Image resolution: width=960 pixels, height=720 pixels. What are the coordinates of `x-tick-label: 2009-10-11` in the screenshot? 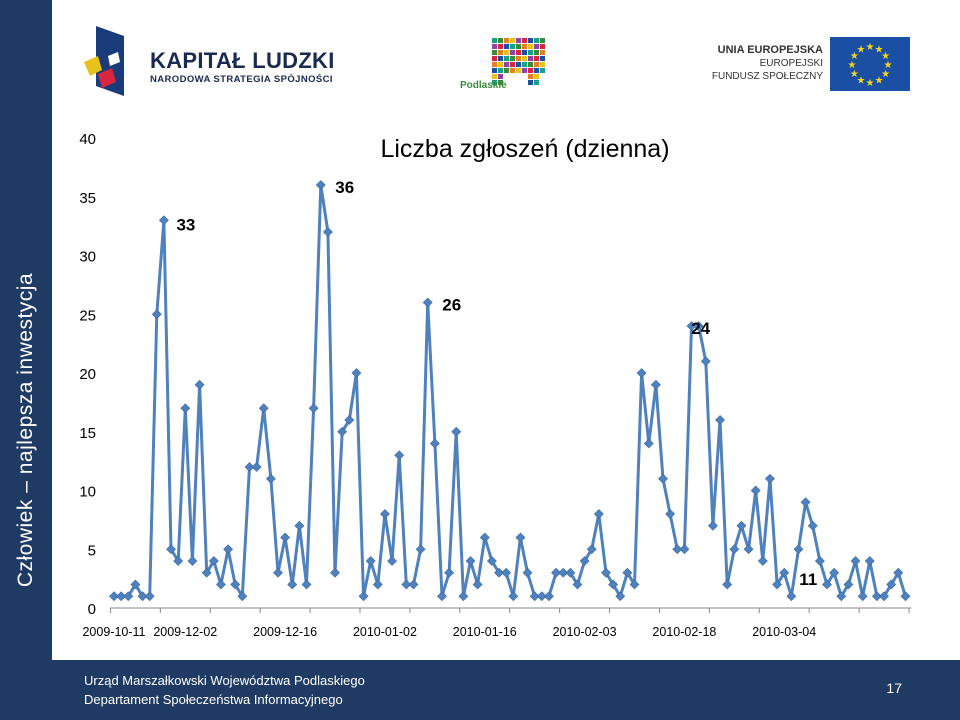 It's located at (113, 632).